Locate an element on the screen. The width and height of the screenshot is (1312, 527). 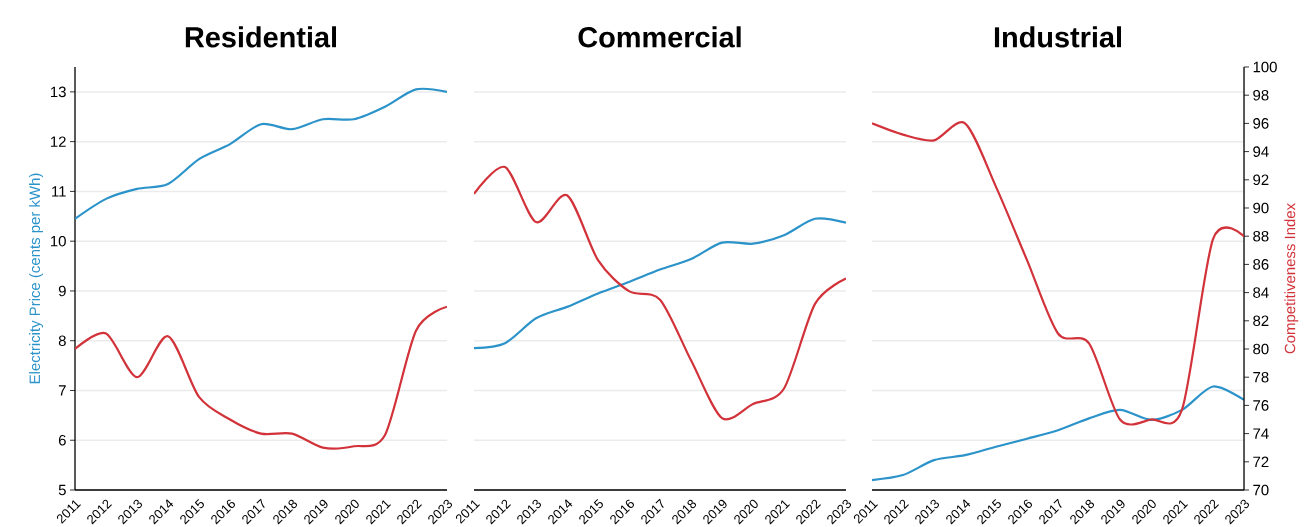
y-tick-label: 13 is located at coordinates (58, 92).